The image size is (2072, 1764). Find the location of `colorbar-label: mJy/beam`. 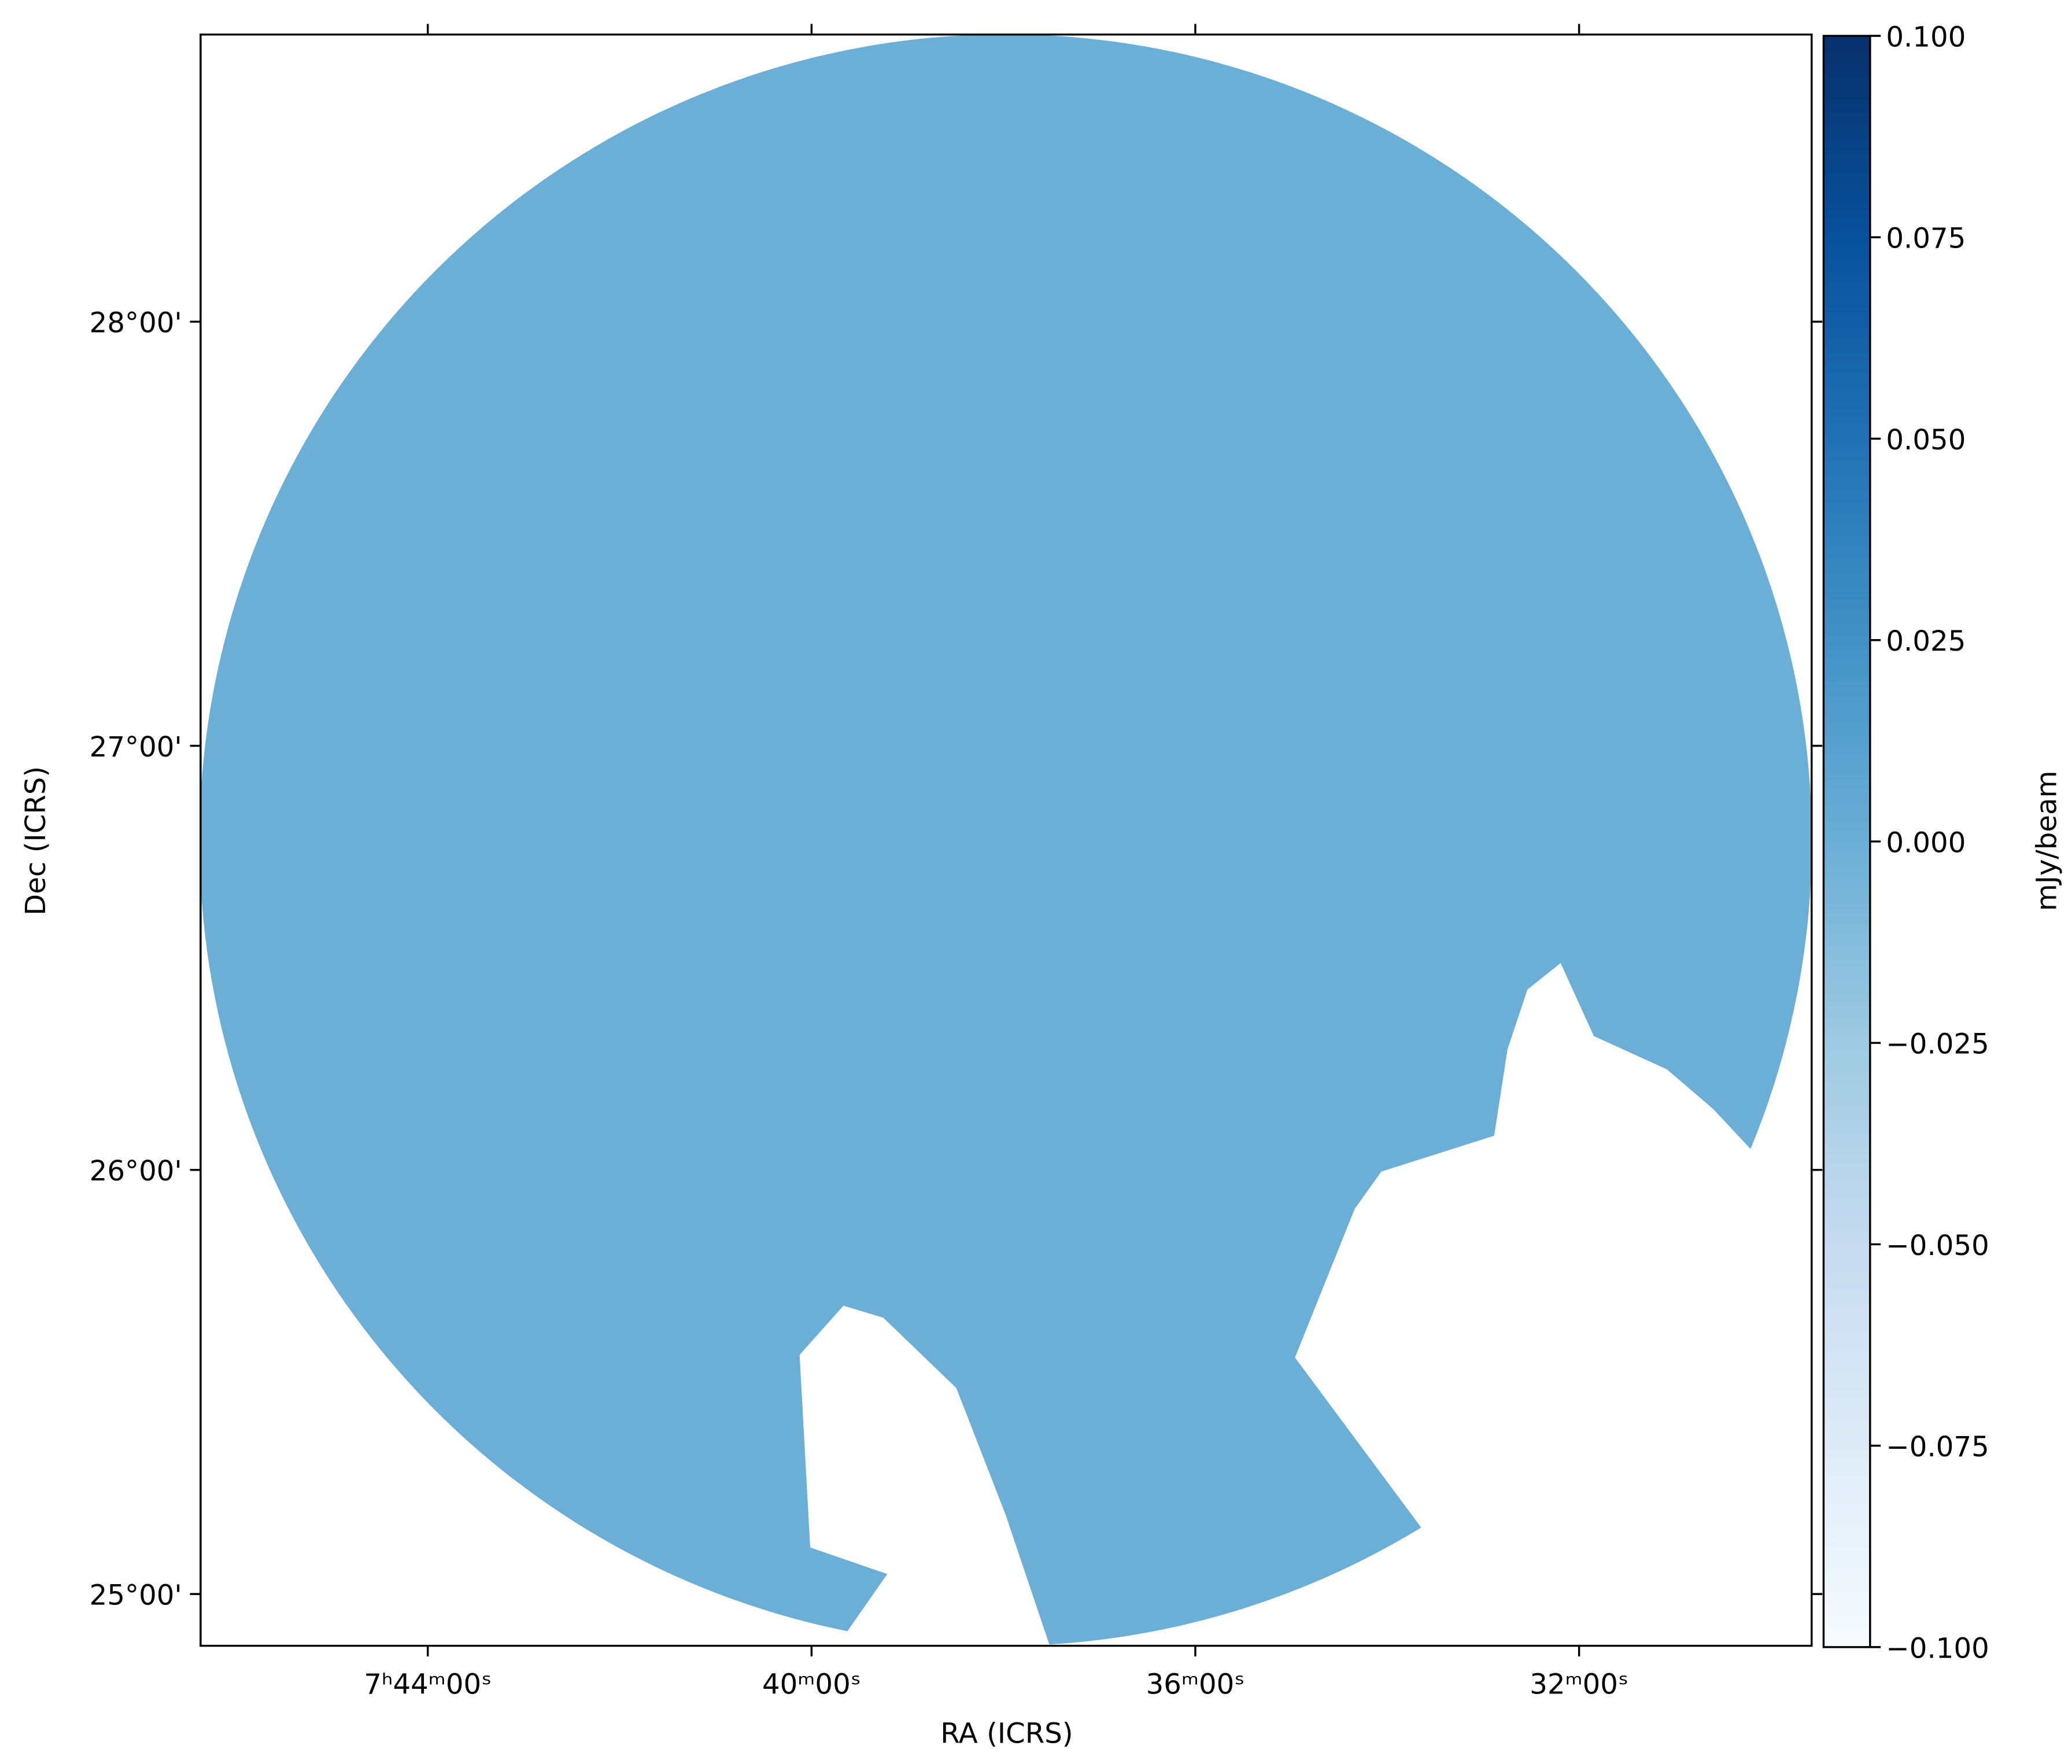

colorbar-label: mJy/beam is located at coordinates (2047, 840).